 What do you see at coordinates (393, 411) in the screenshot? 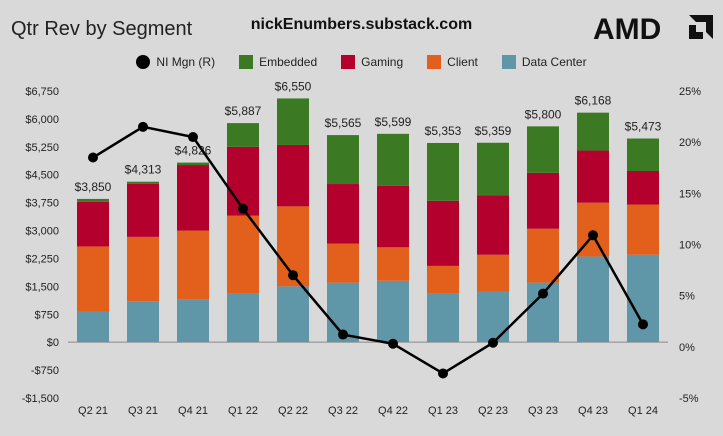
I see `x-tick-label: Q4 22` at bounding box center [393, 411].